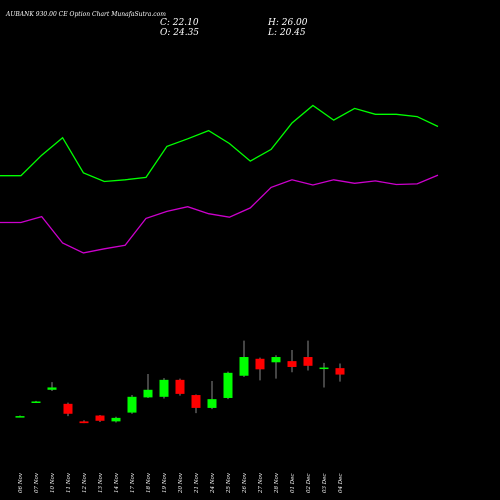 The width and height of the screenshot is (500, 500). What do you see at coordinates (117, 482) in the screenshot?
I see `x-tick-label: 14 Nov` at bounding box center [117, 482].